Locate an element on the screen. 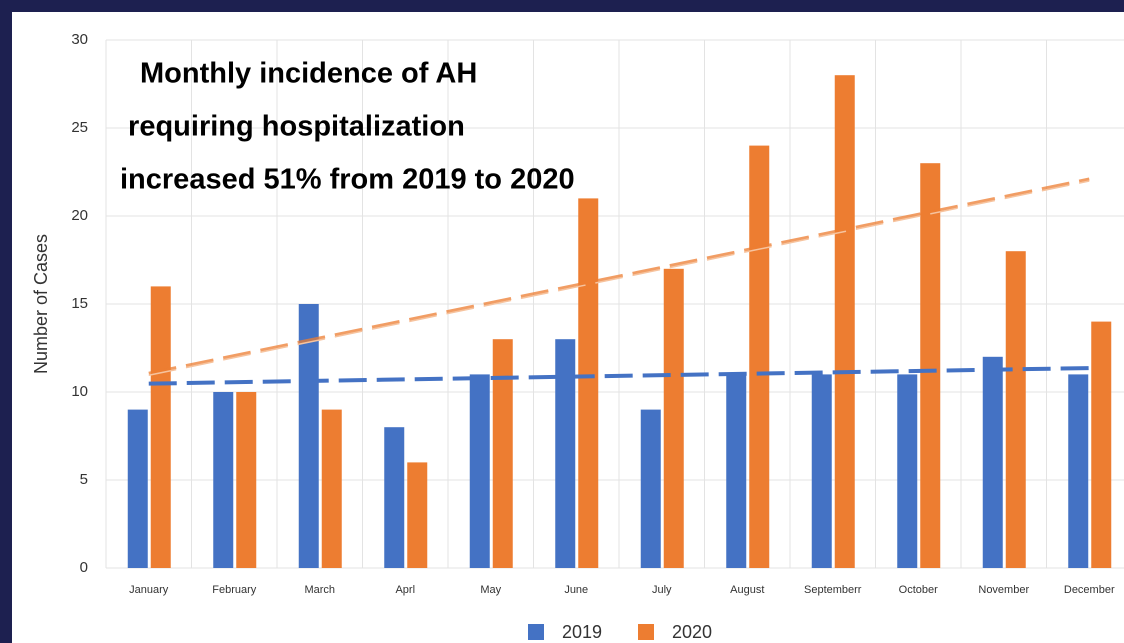 The height and width of the screenshot is (643, 1124). y-tick-label: 10 is located at coordinates (79, 391).